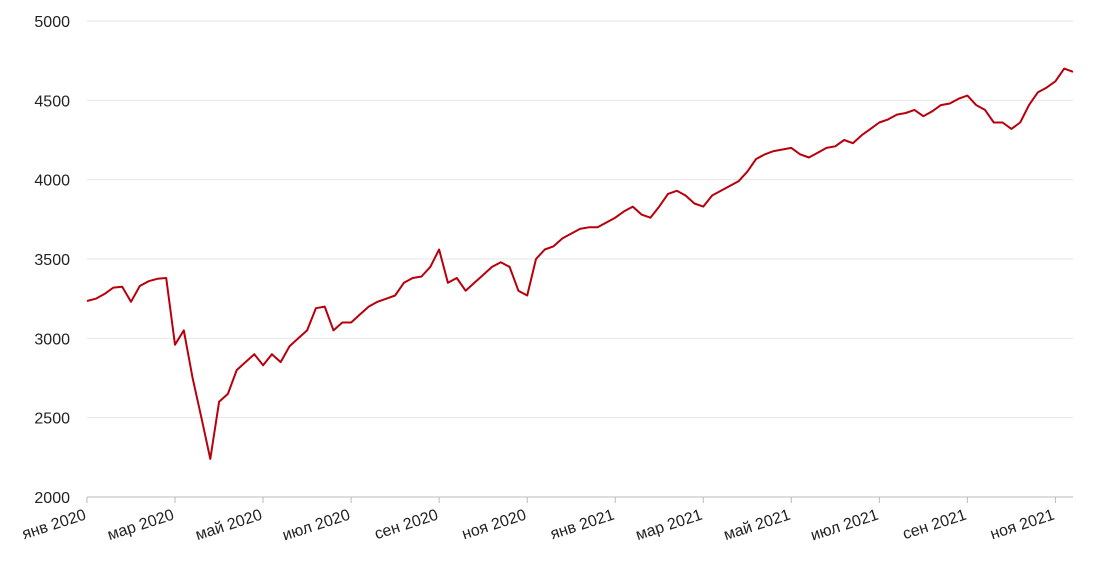  I want to click on x-tick-label: ноя 2020, so click(494, 525).